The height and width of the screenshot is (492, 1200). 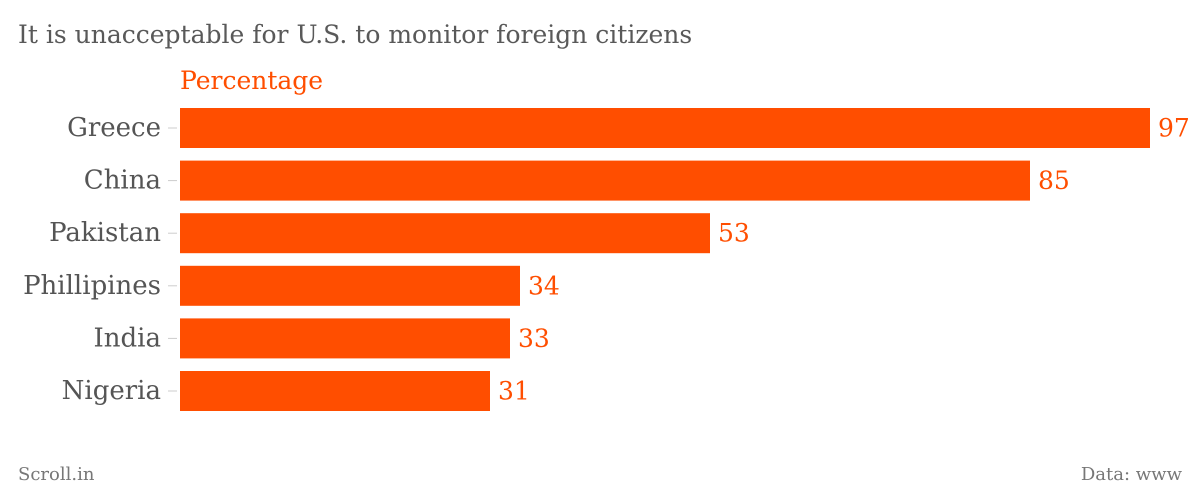 What do you see at coordinates (56, 474) in the screenshot?
I see `publisher-credit: Scroll.in` at bounding box center [56, 474].